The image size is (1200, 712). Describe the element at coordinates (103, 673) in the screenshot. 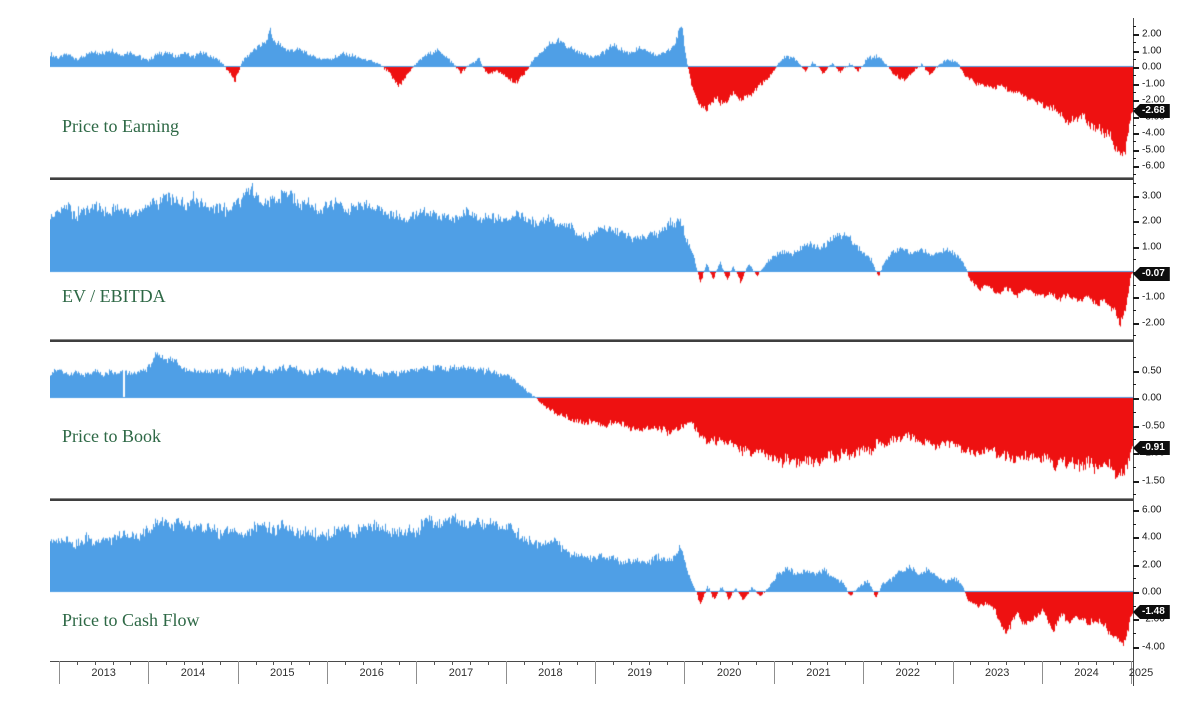

I see `x-year-label: 2013` at that location.